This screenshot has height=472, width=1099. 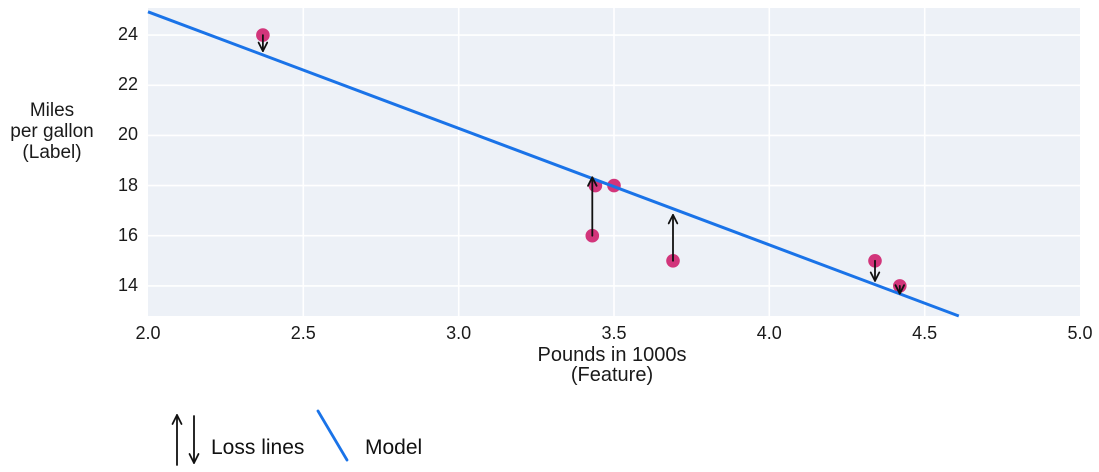 What do you see at coordinates (459, 333) in the screenshot?
I see `x-tick-label: 3.0` at bounding box center [459, 333].